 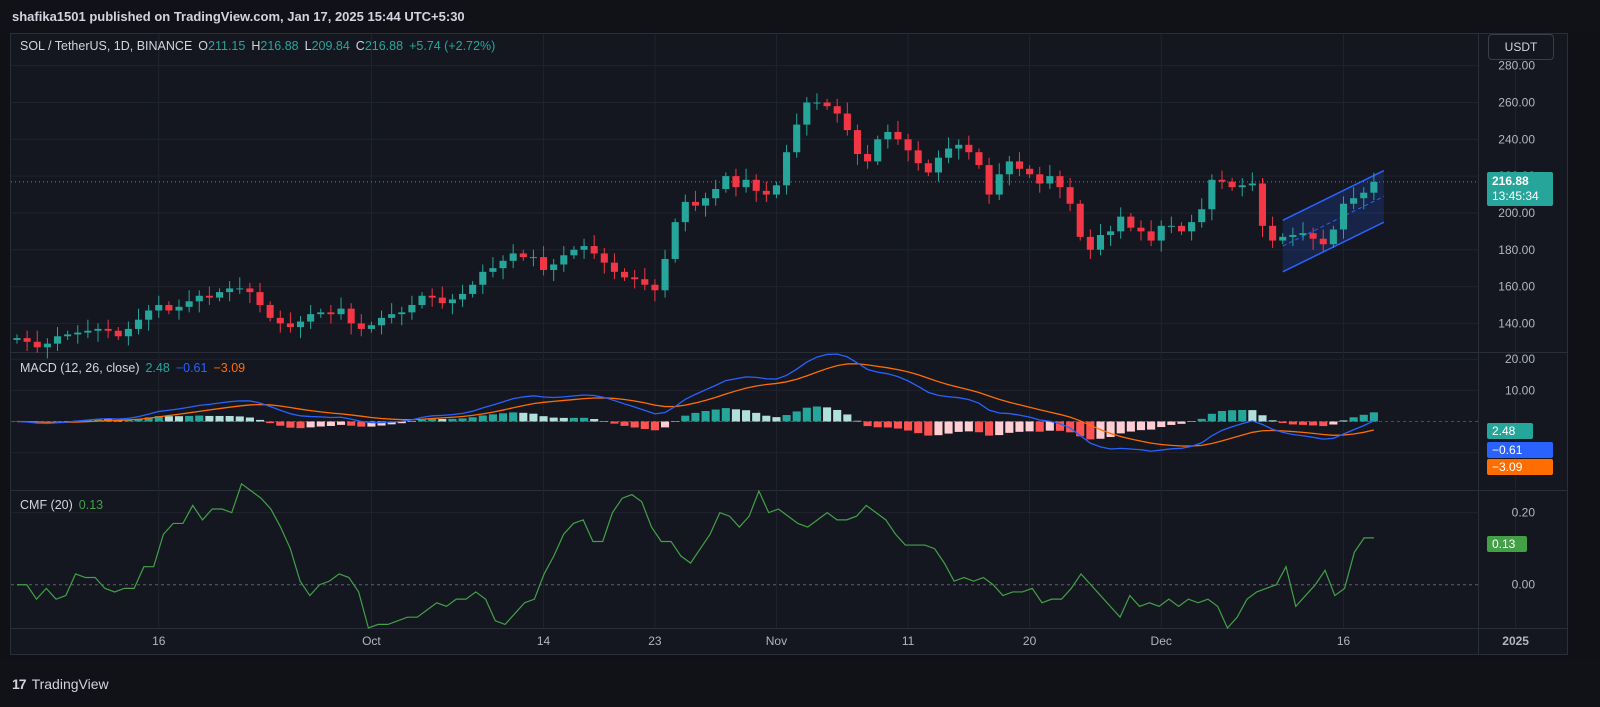 What do you see at coordinates (1520, 467) in the screenshot?
I see `macd-signal-tag: −3.09` at bounding box center [1520, 467].